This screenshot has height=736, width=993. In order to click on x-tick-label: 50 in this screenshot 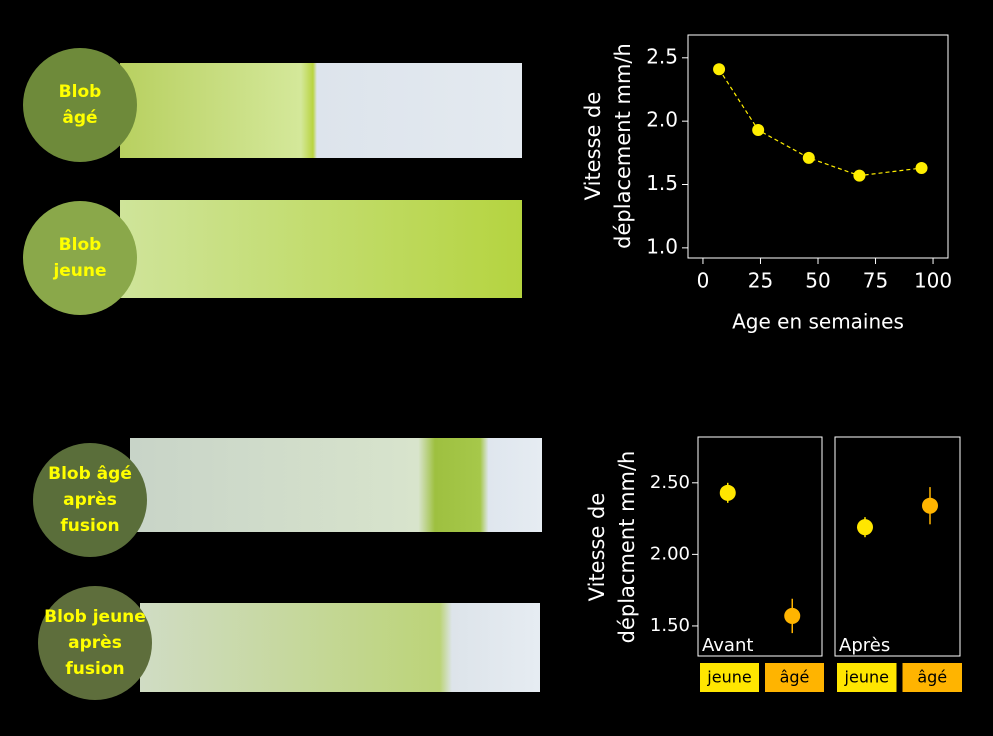, I will do `click(817, 281)`.